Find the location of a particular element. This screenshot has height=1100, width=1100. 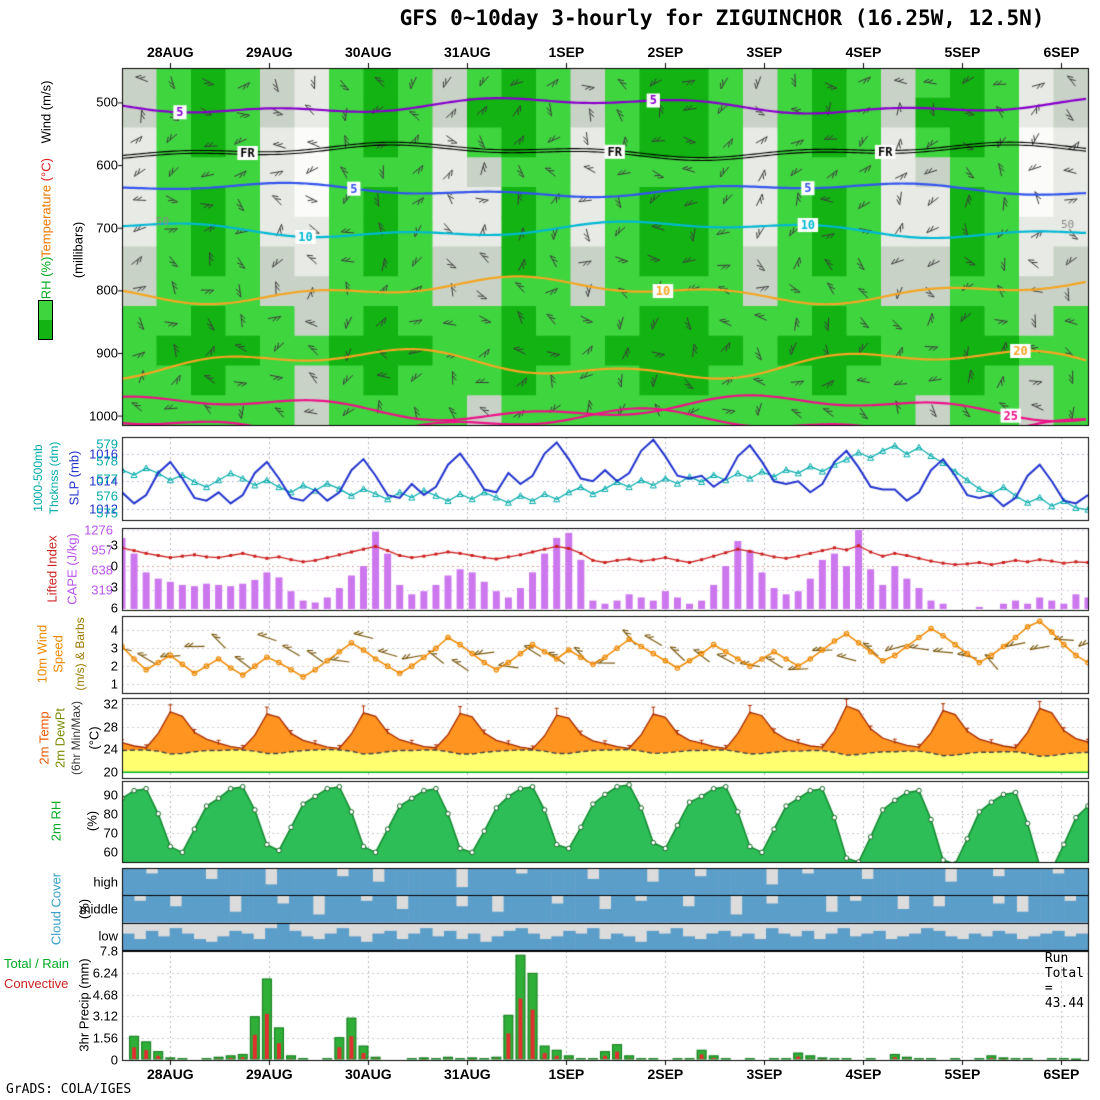

p7-row-label-low: low is located at coordinates (108, 936).